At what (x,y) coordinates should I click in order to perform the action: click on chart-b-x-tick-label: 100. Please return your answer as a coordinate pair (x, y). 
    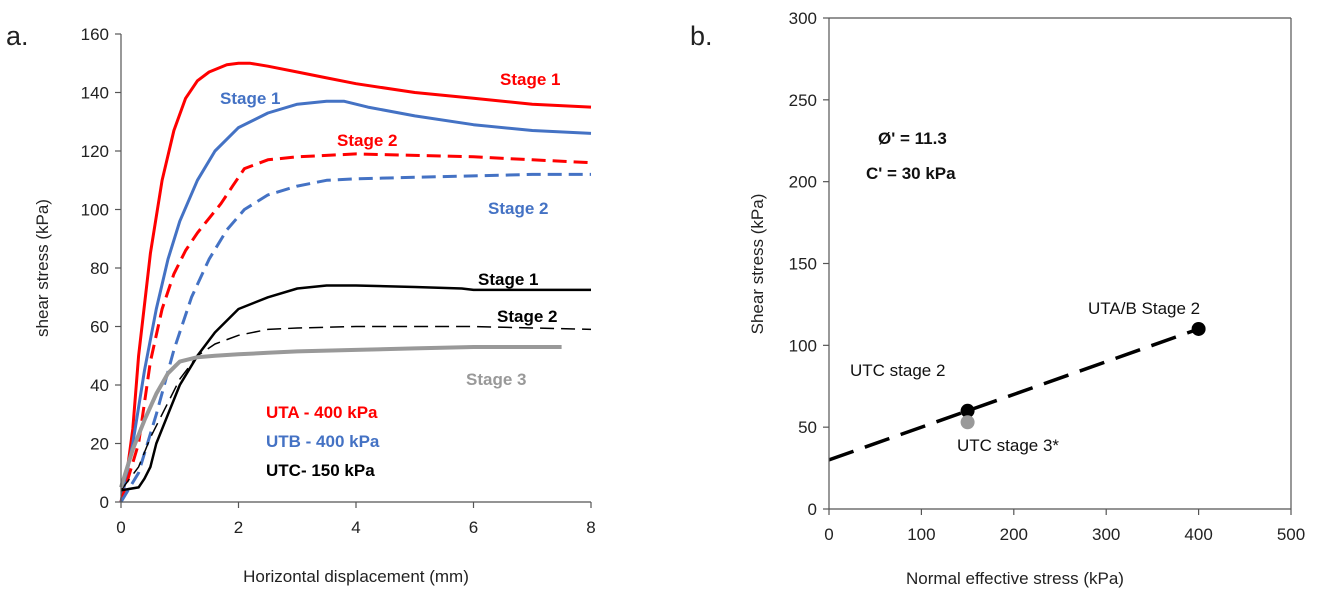
    Looking at the image, I should click on (921, 534).